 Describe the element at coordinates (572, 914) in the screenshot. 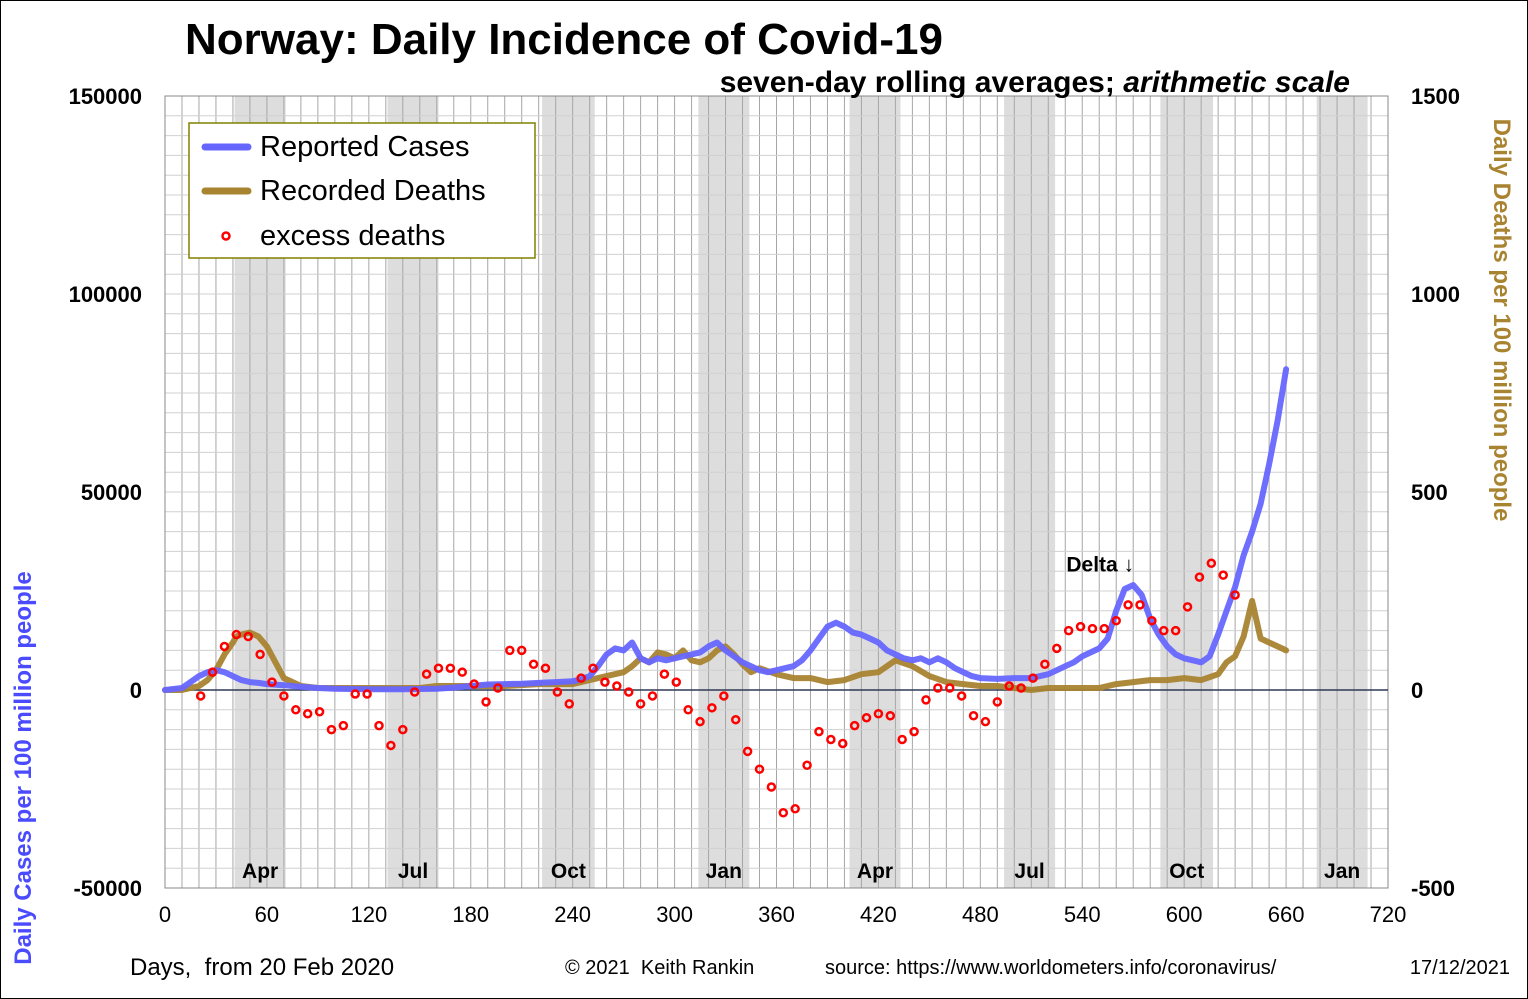

I see `x-tick-label: 240` at that location.